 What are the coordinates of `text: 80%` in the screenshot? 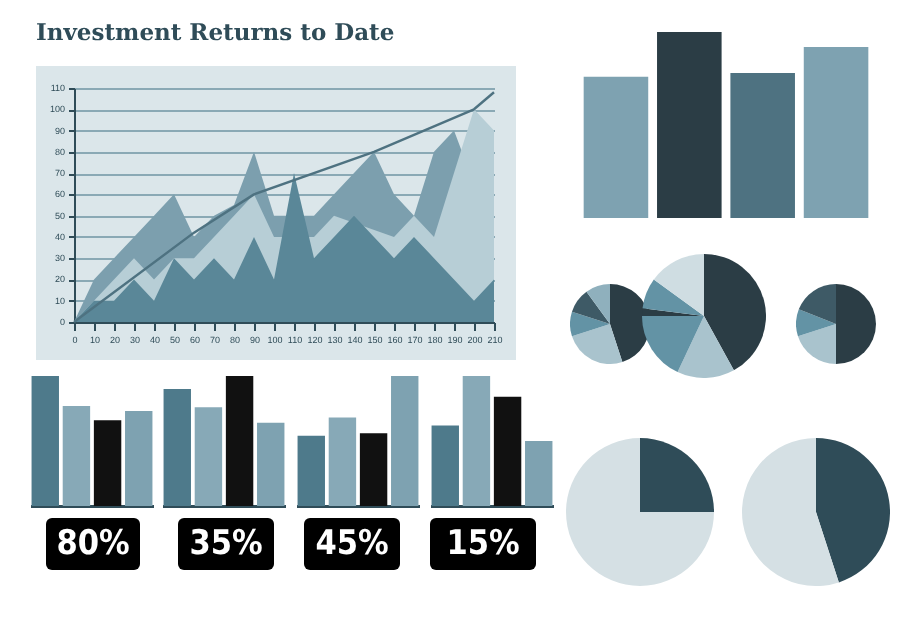 It's located at (93, 544).